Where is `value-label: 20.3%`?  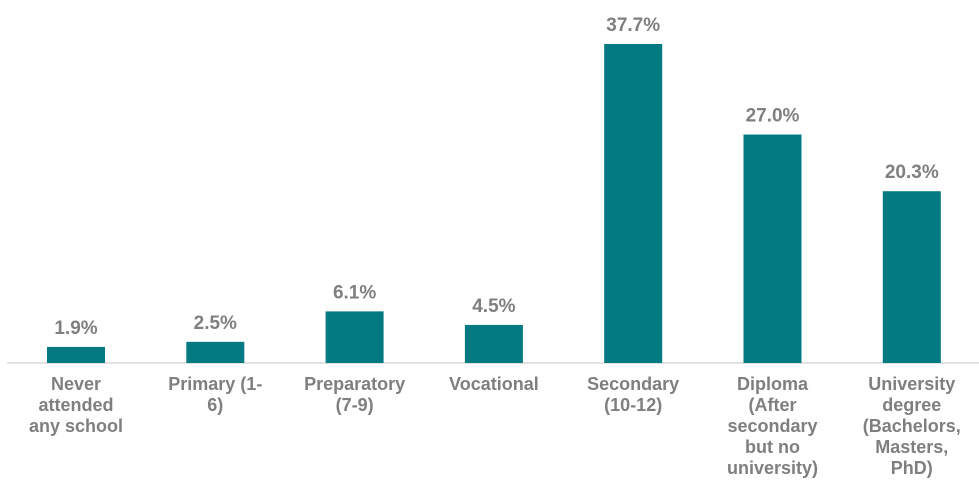 value-label: 20.3% is located at coordinates (912, 172).